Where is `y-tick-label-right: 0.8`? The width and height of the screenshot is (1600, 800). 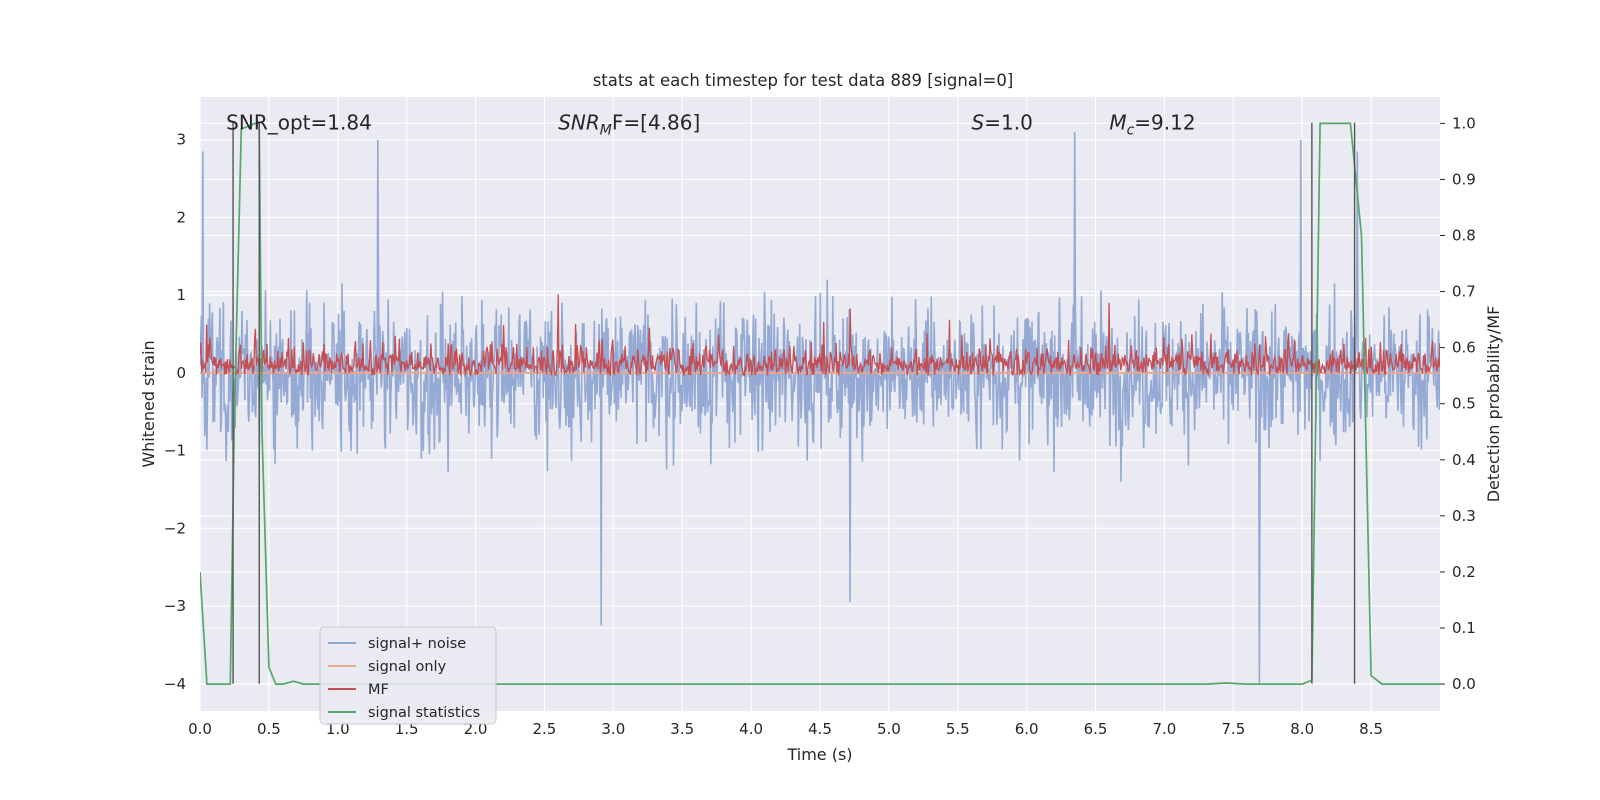
y-tick-label-right: 0.8 is located at coordinates (1464, 236).